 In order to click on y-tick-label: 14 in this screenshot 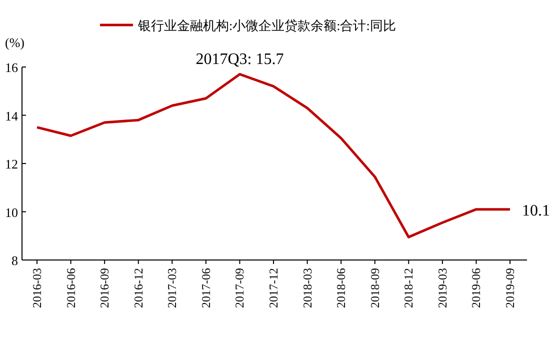, I will do `click(11, 116)`.